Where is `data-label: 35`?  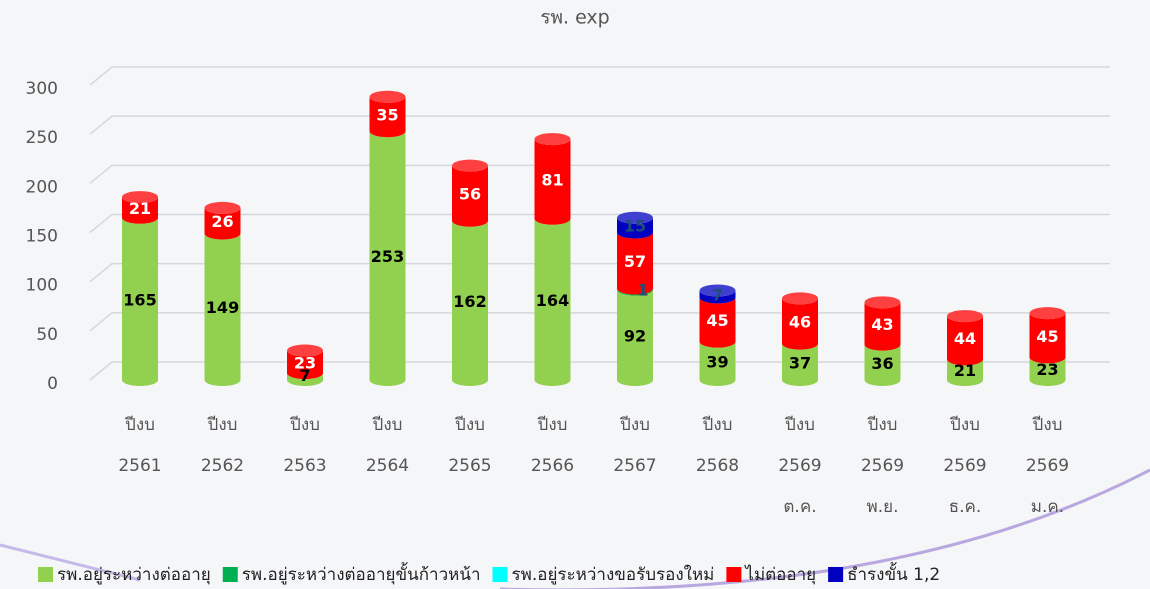 data-label: 35 is located at coordinates (387, 115).